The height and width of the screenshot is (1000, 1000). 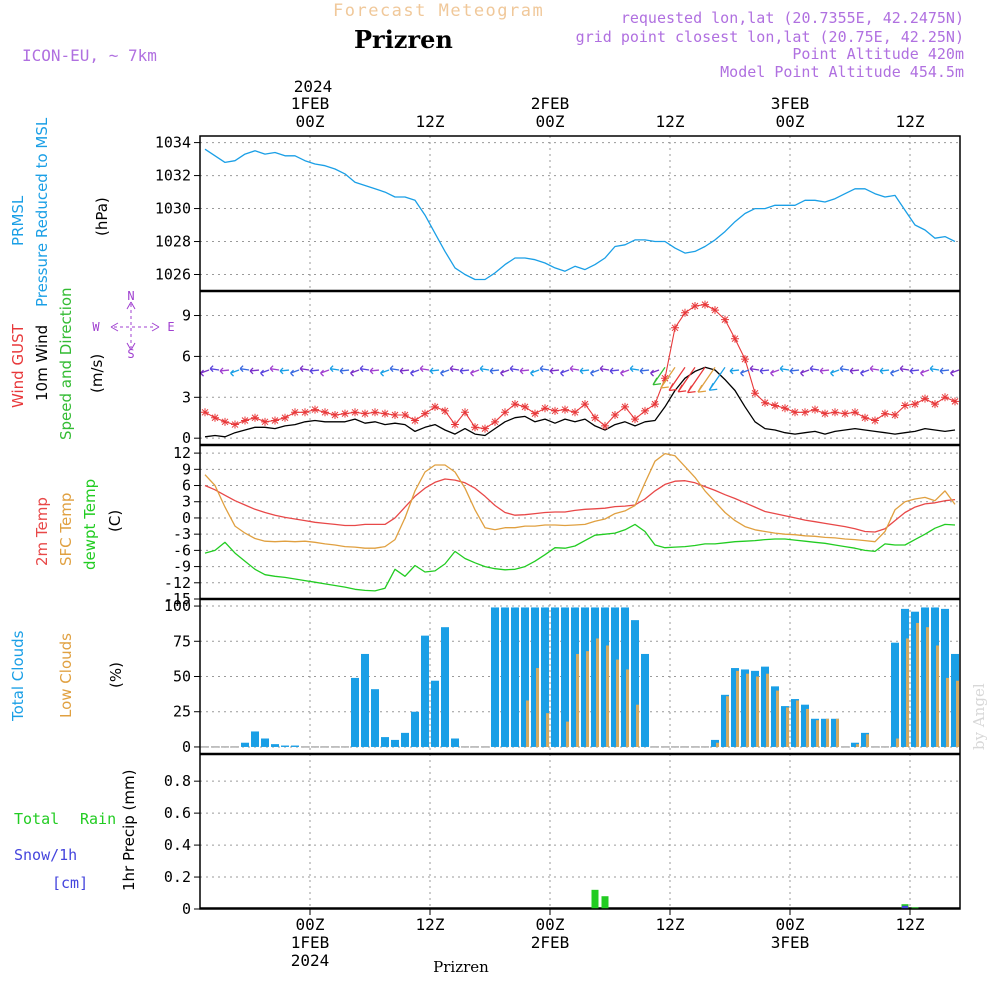 What do you see at coordinates (186, 438) in the screenshot?
I see `wind-ytick-label: 0` at bounding box center [186, 438].